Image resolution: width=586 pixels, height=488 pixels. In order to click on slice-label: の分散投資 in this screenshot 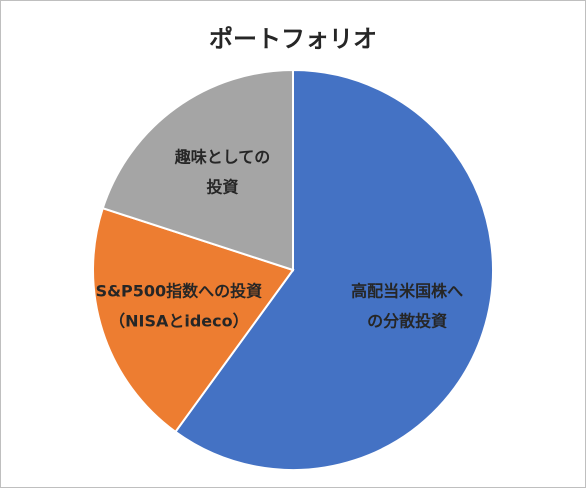, I will do `click(407, 321)`.